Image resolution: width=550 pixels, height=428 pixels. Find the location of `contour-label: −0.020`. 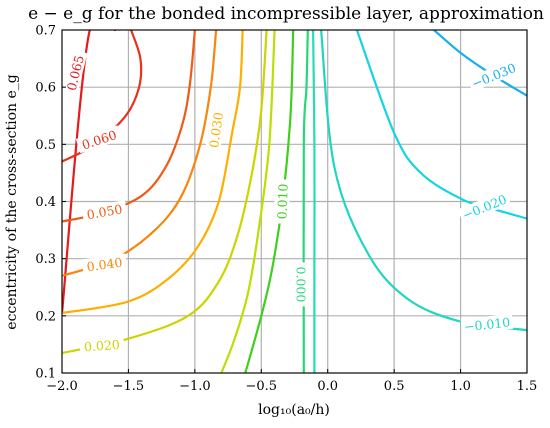

contour-label: −0.020 is located at coordinates (484, 207).